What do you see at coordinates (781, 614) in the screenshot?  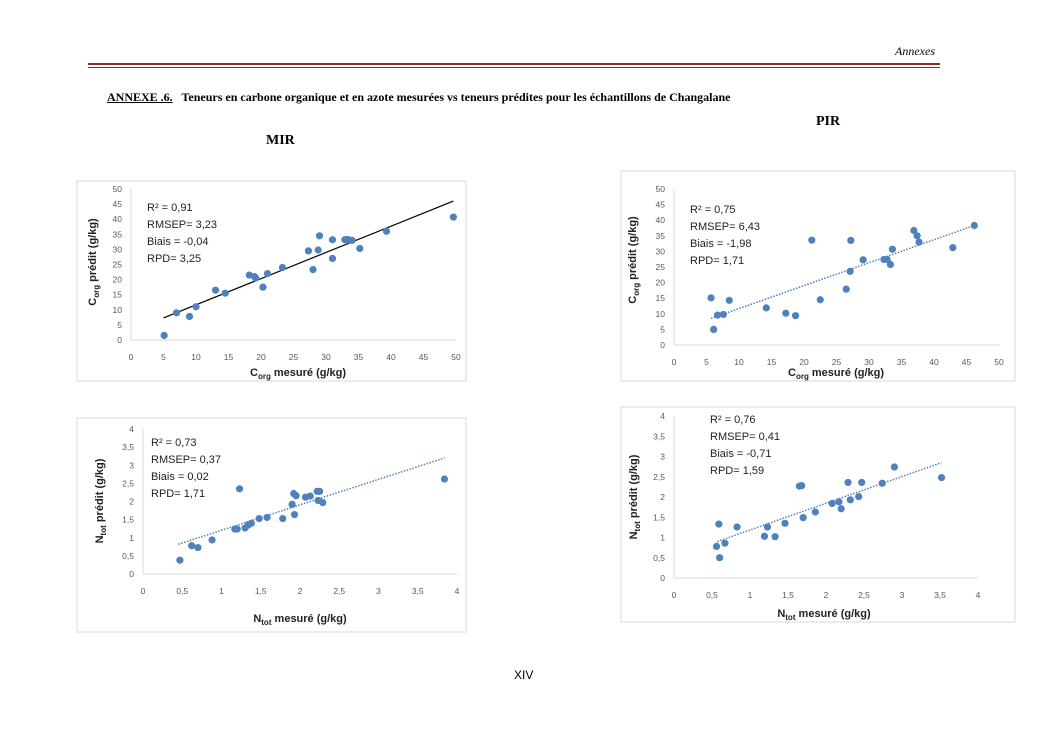 I see `x-axis-title-main: N` at bounding box center [781, 614].